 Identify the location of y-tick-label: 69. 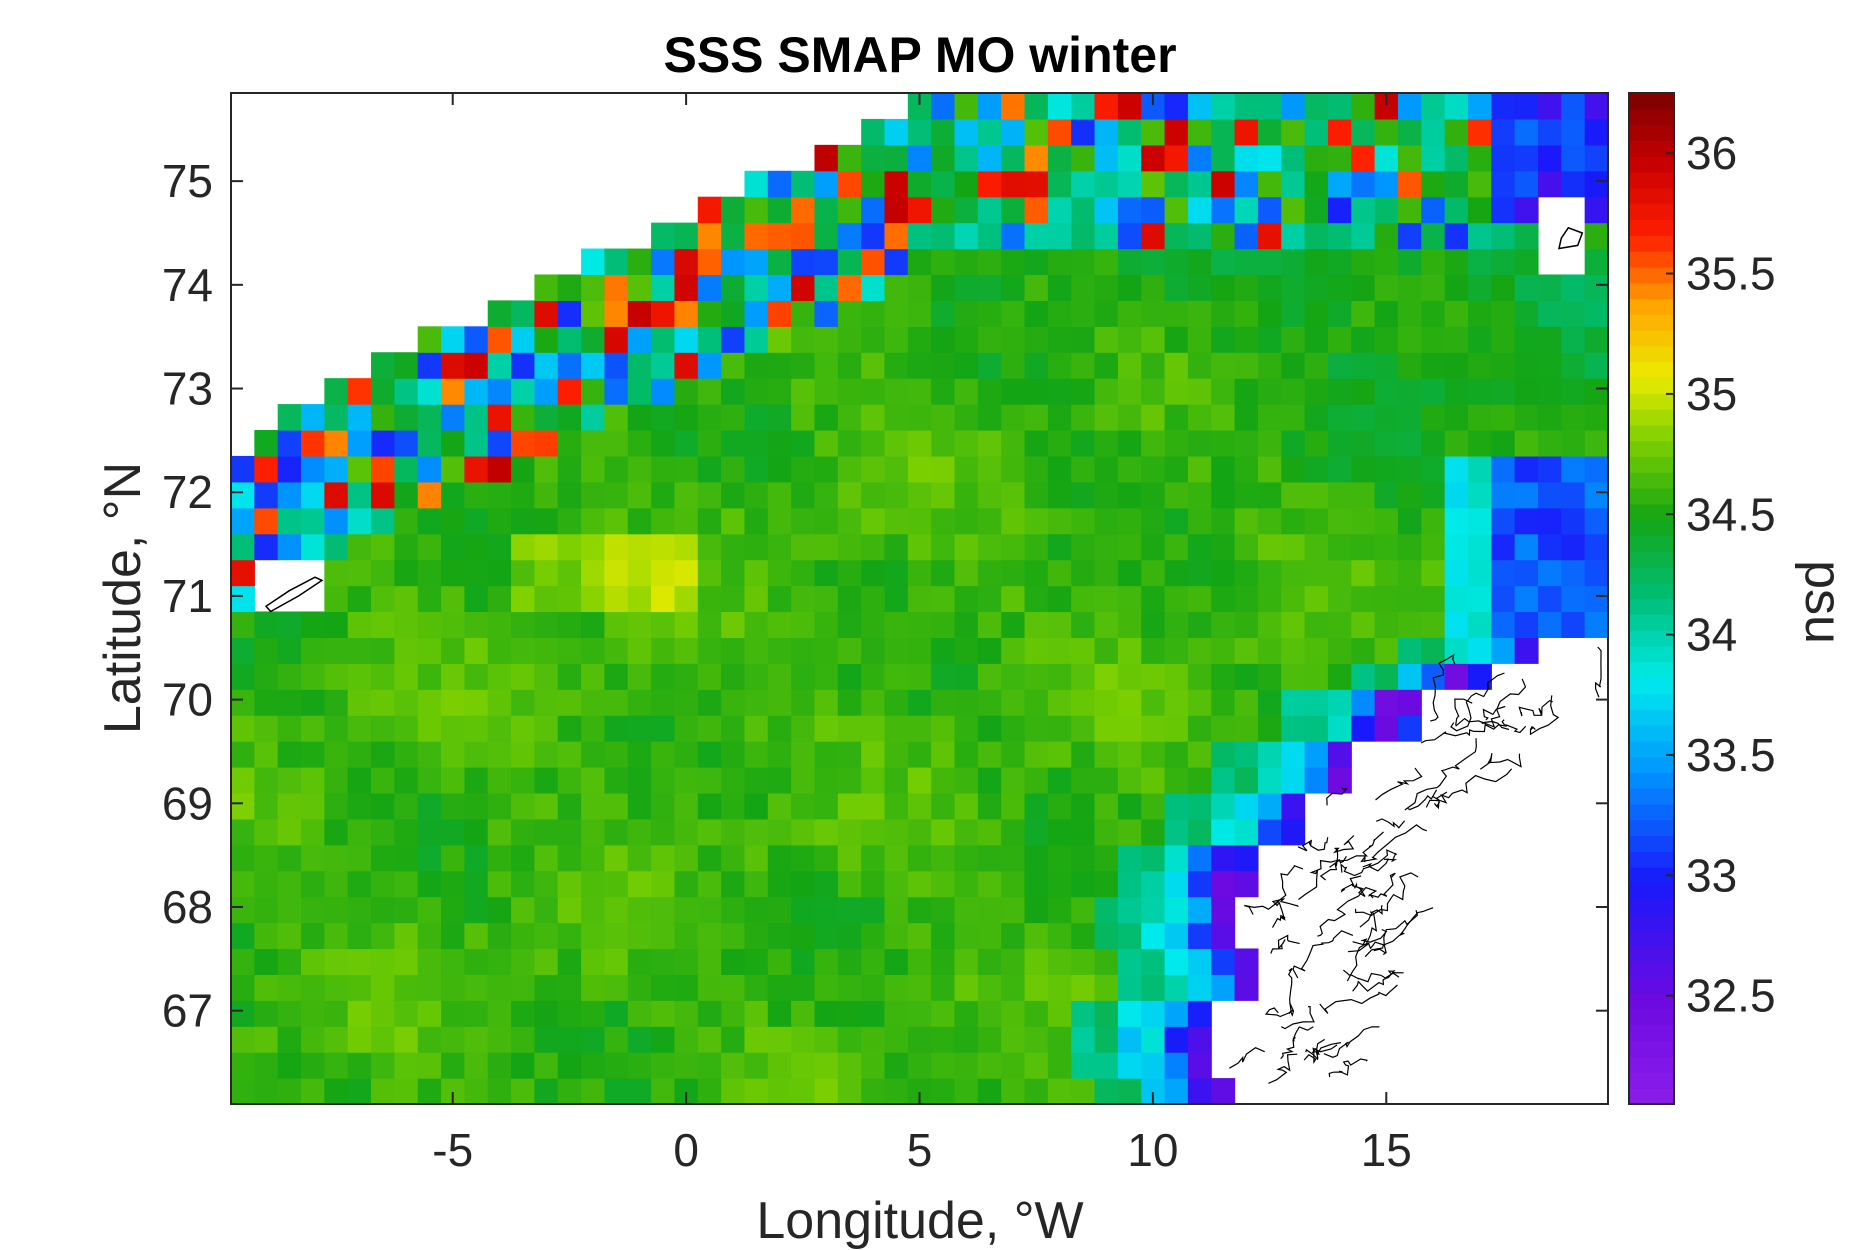
(187, 803).